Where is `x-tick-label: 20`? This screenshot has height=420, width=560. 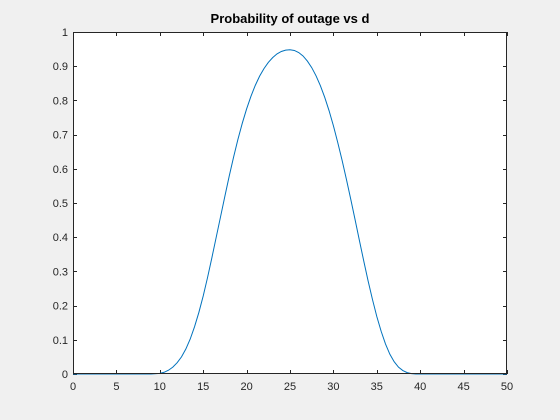
x-tick-label: 20 is located at coordinates (246, 387).